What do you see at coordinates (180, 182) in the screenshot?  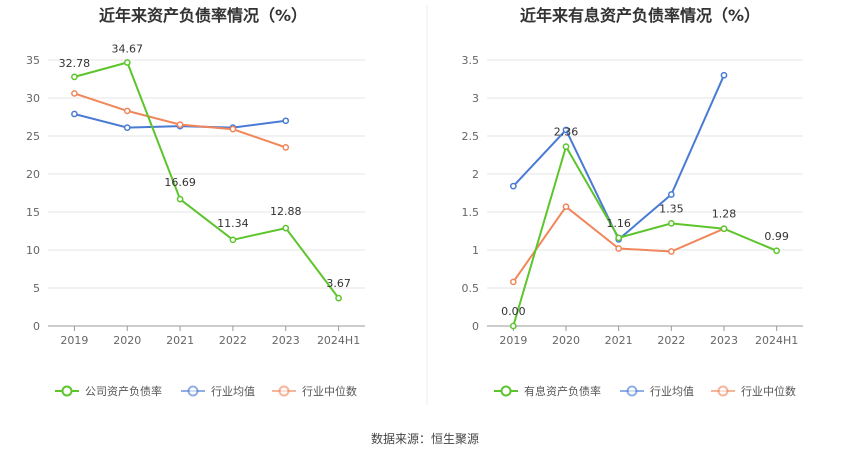 I see `data-label: 16.69` at bounding box center [180, 182].